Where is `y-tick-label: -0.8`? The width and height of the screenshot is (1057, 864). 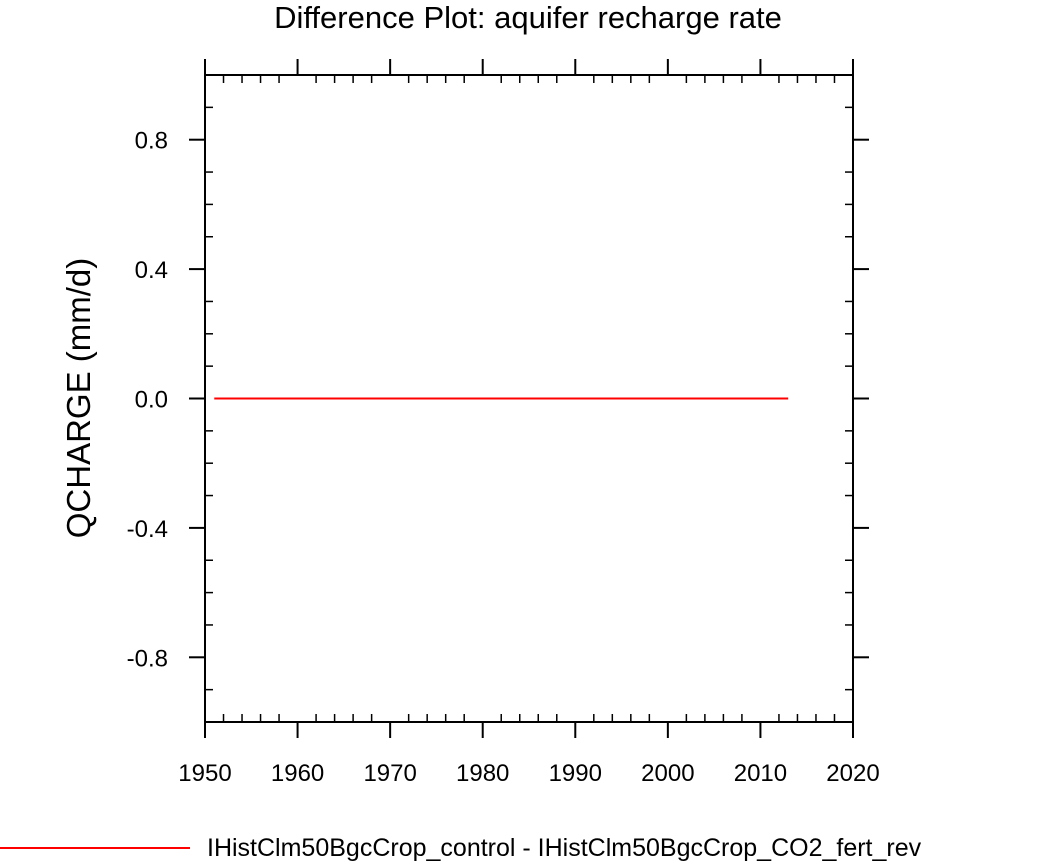 y-tick-label: -0.8 is located at coordinates (147, 658).